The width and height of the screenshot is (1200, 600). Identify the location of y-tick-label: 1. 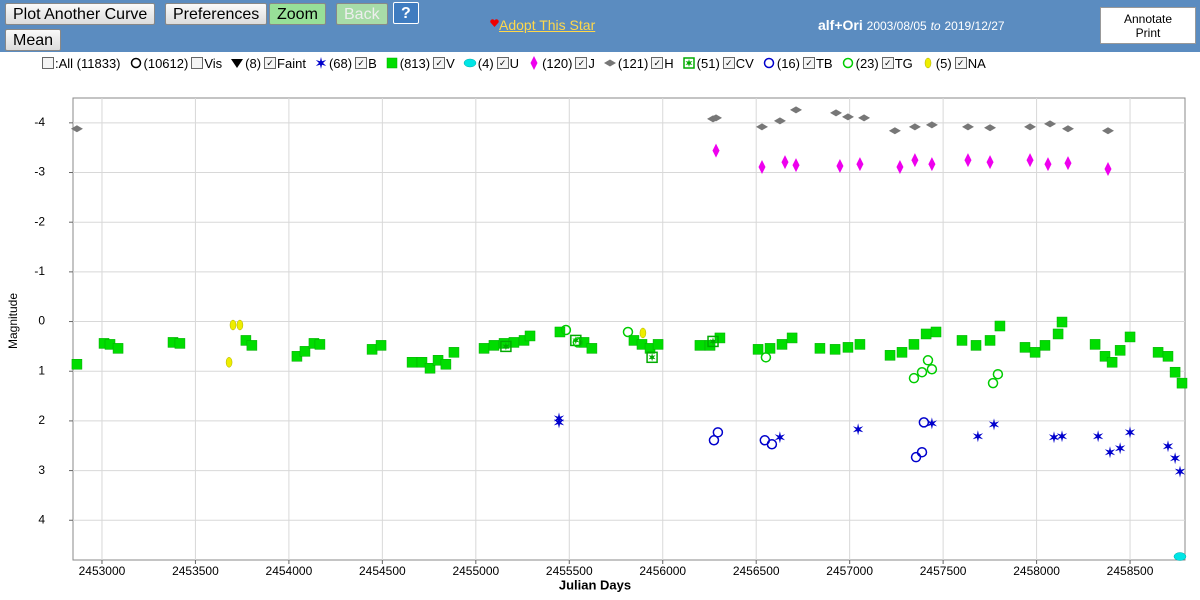
(41, 370).